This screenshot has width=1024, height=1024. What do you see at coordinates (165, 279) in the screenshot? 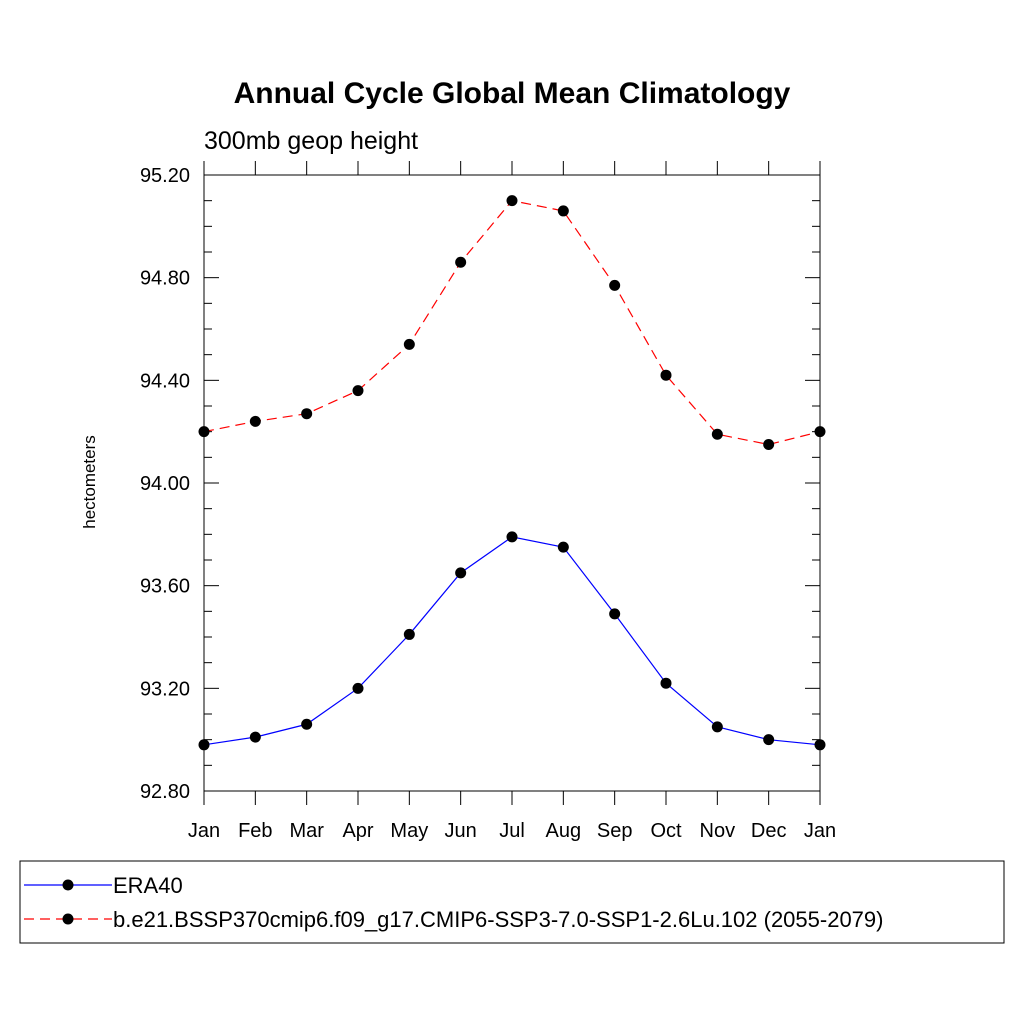
I see `y-tick-label: 94.80` at bounding box center [165, 279].